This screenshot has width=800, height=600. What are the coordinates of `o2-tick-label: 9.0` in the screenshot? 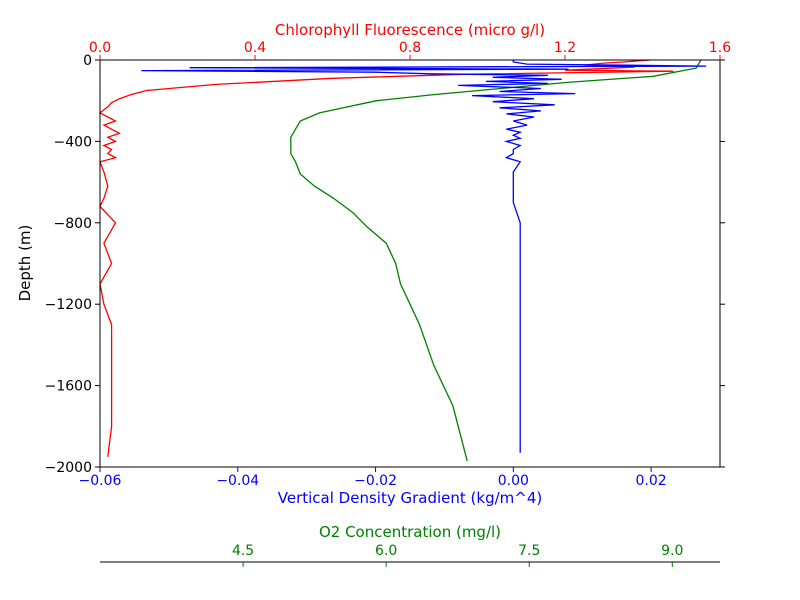 It's located at (672, 551).